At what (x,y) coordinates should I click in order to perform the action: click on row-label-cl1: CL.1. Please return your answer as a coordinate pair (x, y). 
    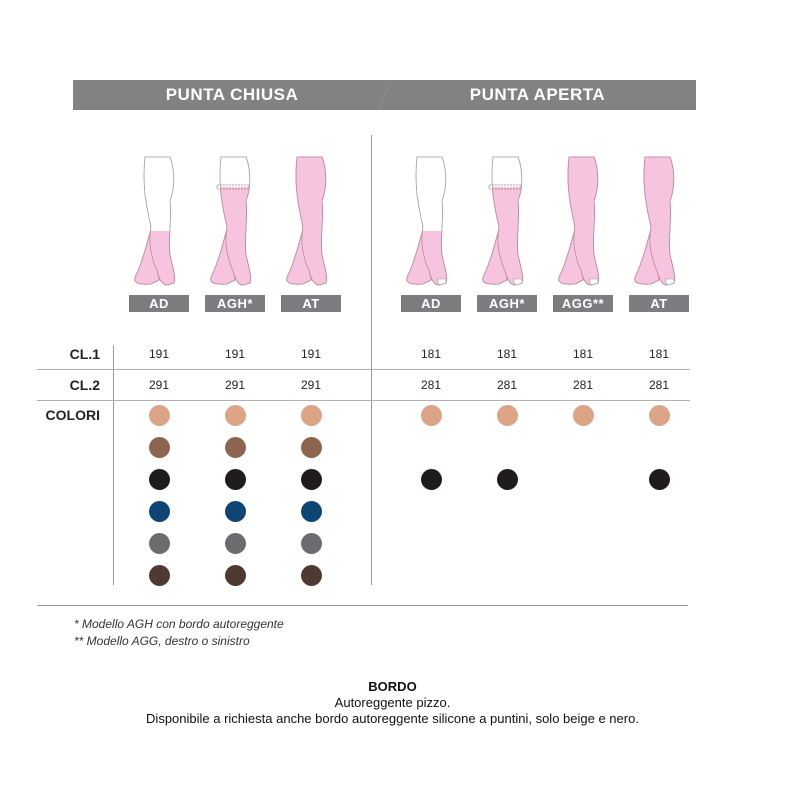
    Looking at the image, I should click on (84, 354).